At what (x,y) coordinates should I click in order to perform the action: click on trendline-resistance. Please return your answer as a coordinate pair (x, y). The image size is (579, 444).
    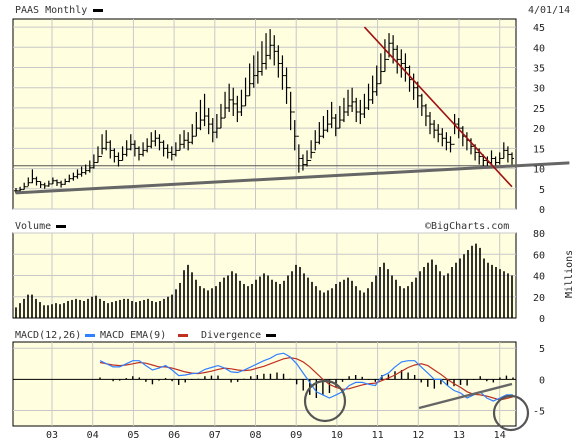
    Looking at the image, I should click on (438, 107).